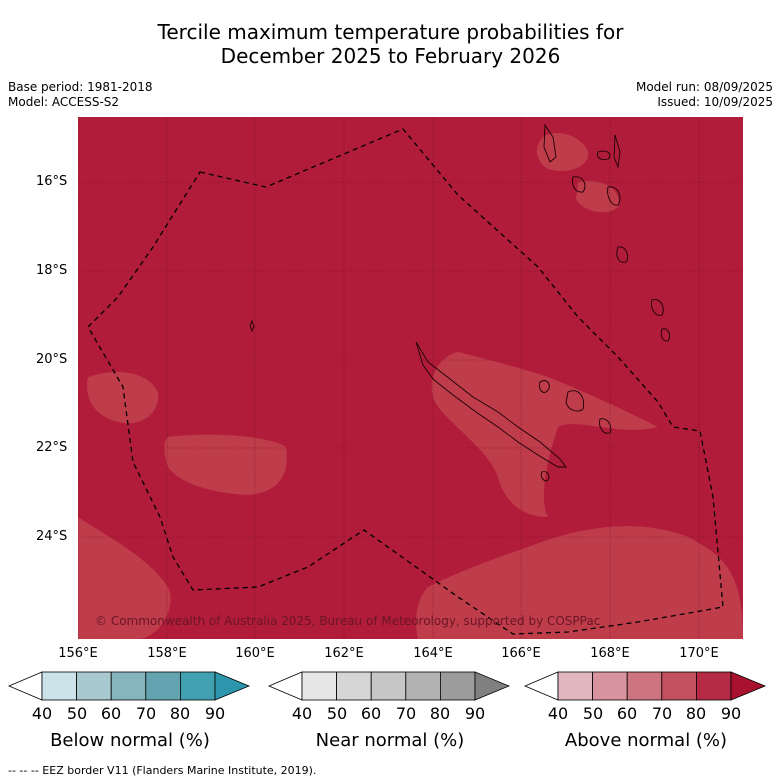 The width and height of the screenshot is (781, 781). Describe the element at coordinates (52, 270) in the screenshot. I see `lat-label-18s: 18°S` at that location.